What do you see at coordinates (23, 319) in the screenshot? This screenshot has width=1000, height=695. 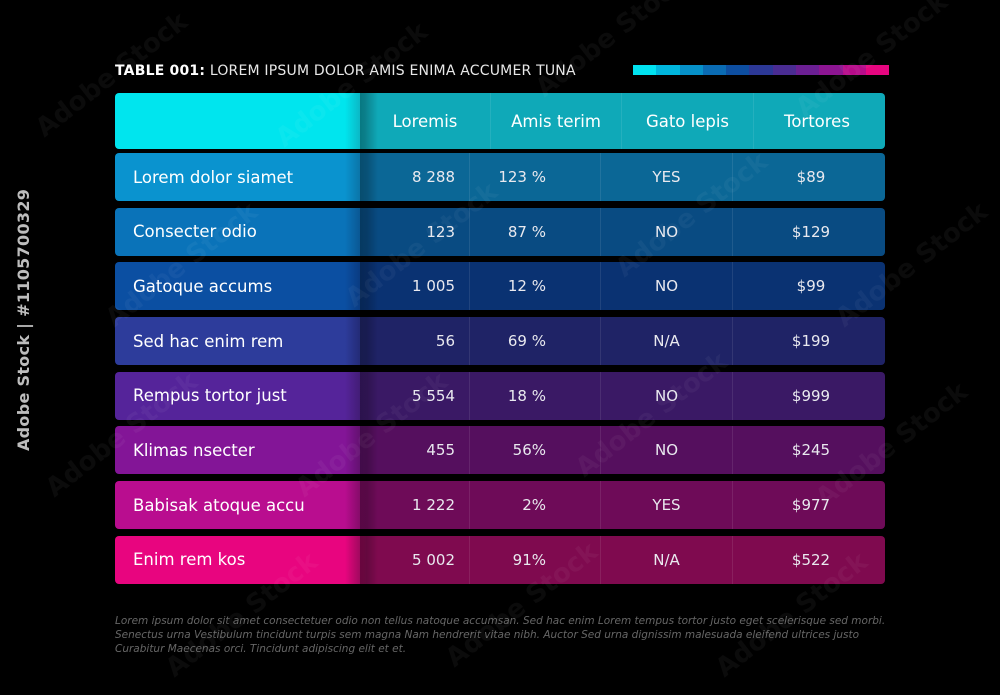 I see `stock-id-label: Adobe Stock | #1105700329` at bounding box center [23, 319].